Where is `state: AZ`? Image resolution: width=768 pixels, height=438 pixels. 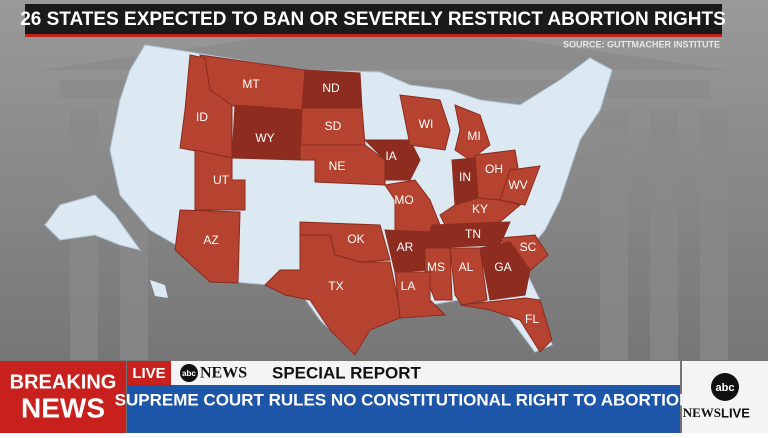
state: AZ is located at coordinates (207, 246).